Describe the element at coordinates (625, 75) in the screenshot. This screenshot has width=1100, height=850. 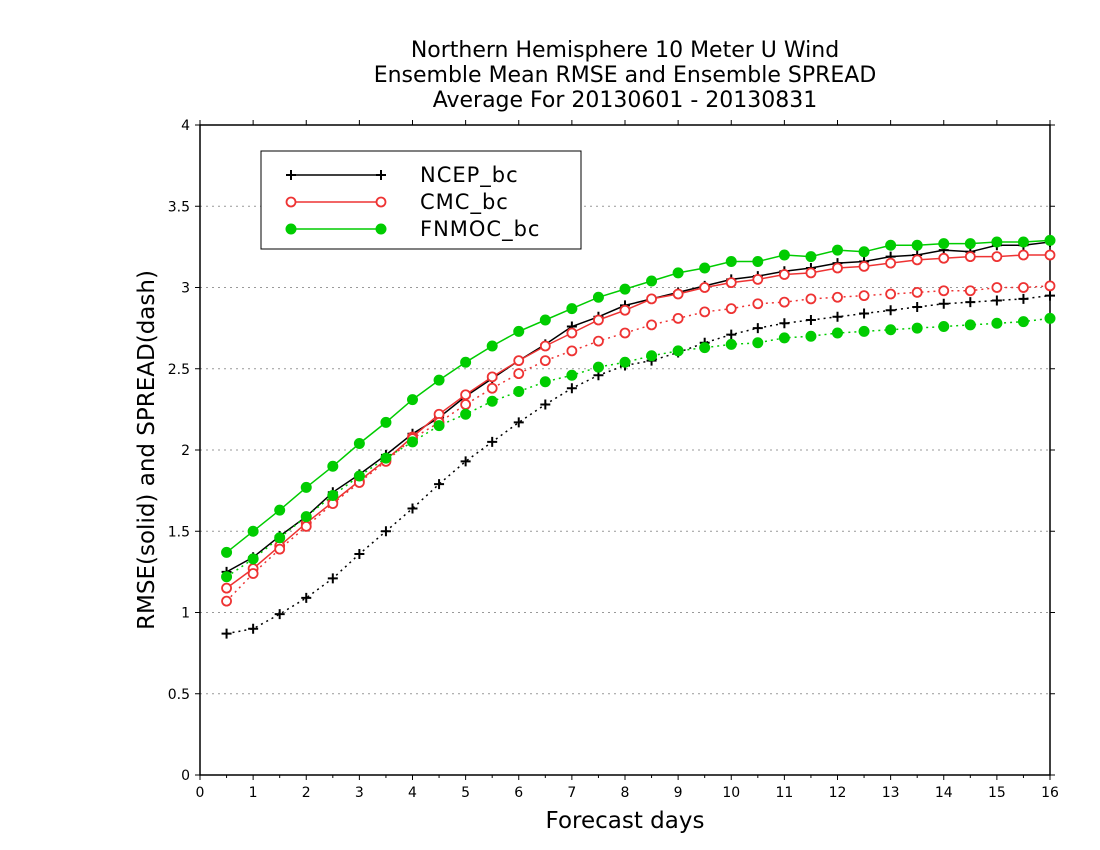
I see `chart-title-line-2: Ensemble Mean RMSE and Ensemble SPREAD` at that location.